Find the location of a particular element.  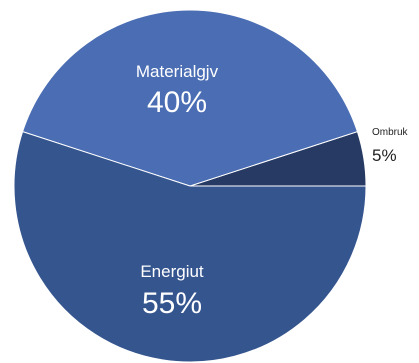

slice-value-ombruk: 5% is located at coordinates (384, 155).